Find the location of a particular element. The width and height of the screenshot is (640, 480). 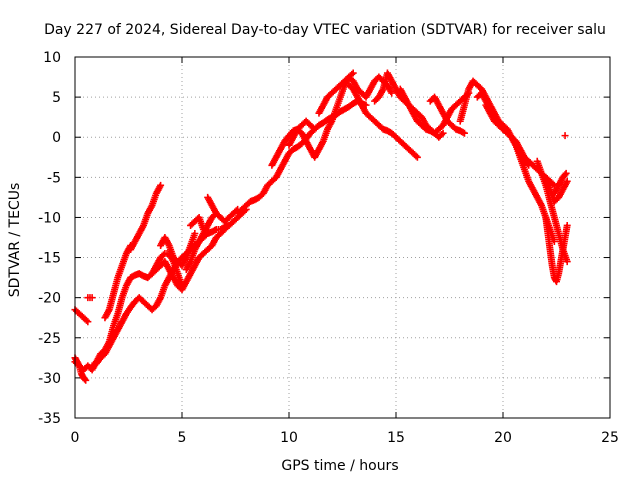

y-tick-label: -5 is located at coordinates (54, 178).